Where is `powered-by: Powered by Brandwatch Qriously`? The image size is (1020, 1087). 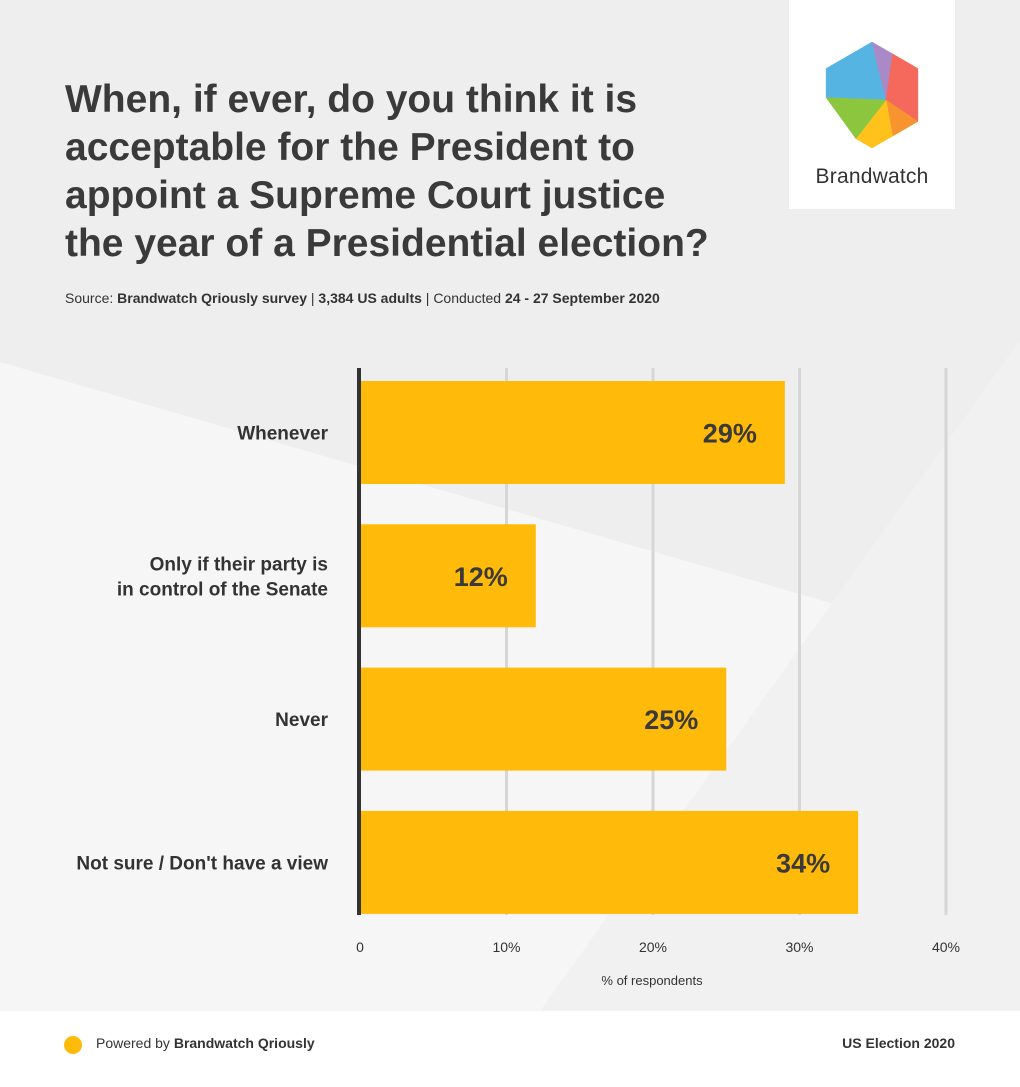
powered-by: Powered by Brandwatch Qriously is located at coordinates (205, 1043).